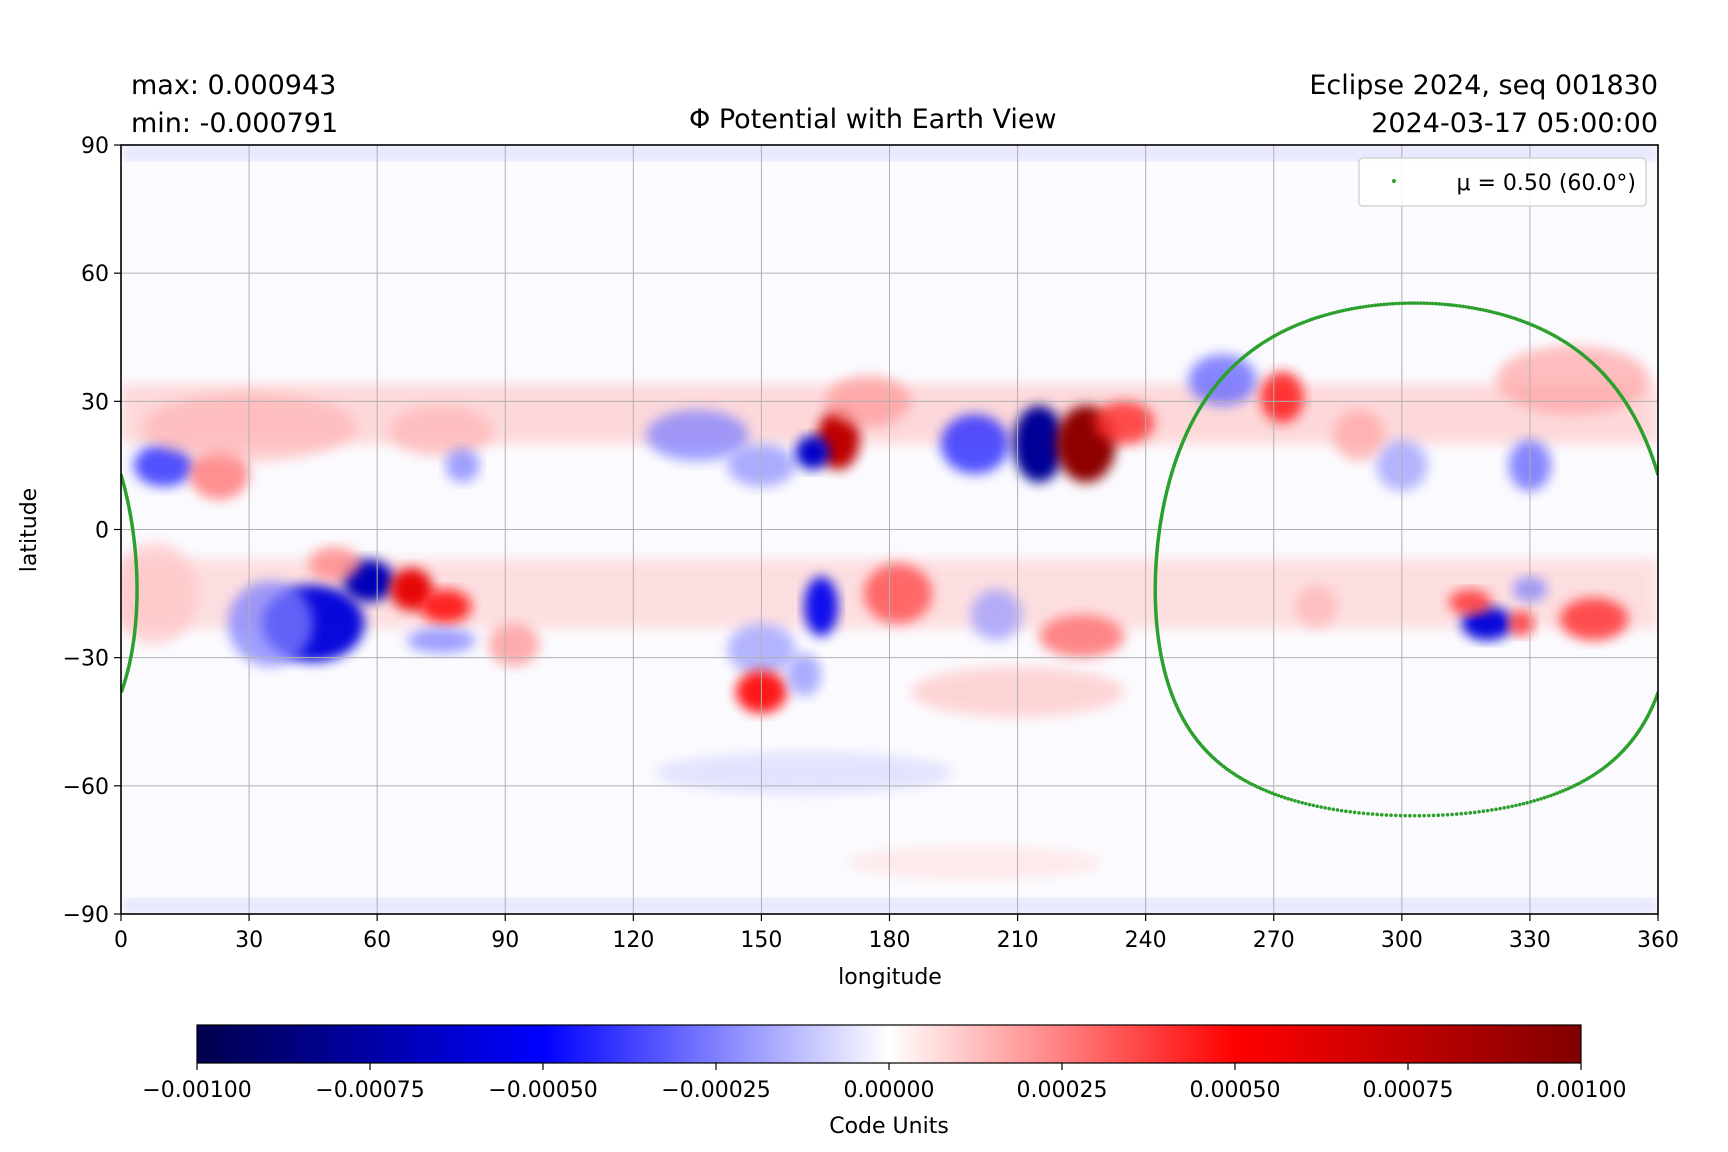  I want to click on x-tick-label: 60, so click(377, 940).